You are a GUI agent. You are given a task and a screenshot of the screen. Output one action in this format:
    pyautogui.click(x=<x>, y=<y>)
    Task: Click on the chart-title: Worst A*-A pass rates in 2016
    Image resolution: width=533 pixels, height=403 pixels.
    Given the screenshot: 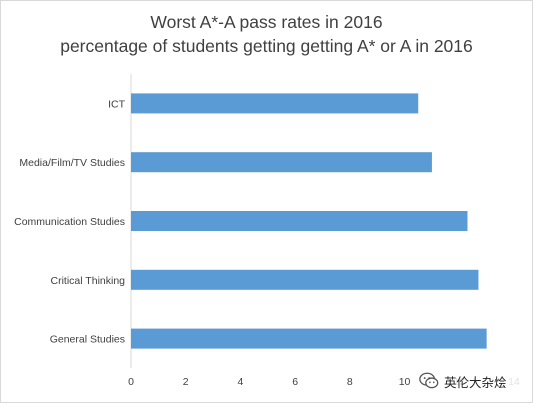 What is the action you would take?
    pyautogui.click(x=266, y=22)
    